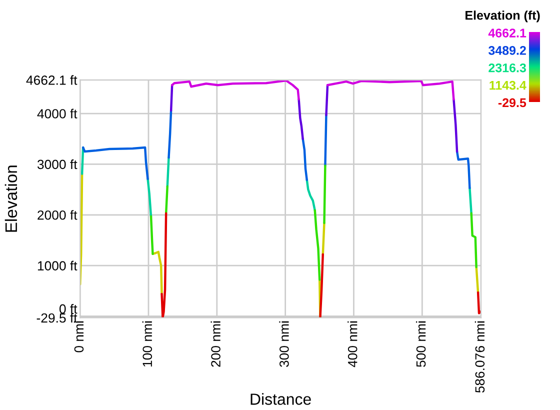  What do you see at coordinates (507, 67) in the screenshot?
I see `color-bar-label: 2316.3` at bounding box center [507, 67].